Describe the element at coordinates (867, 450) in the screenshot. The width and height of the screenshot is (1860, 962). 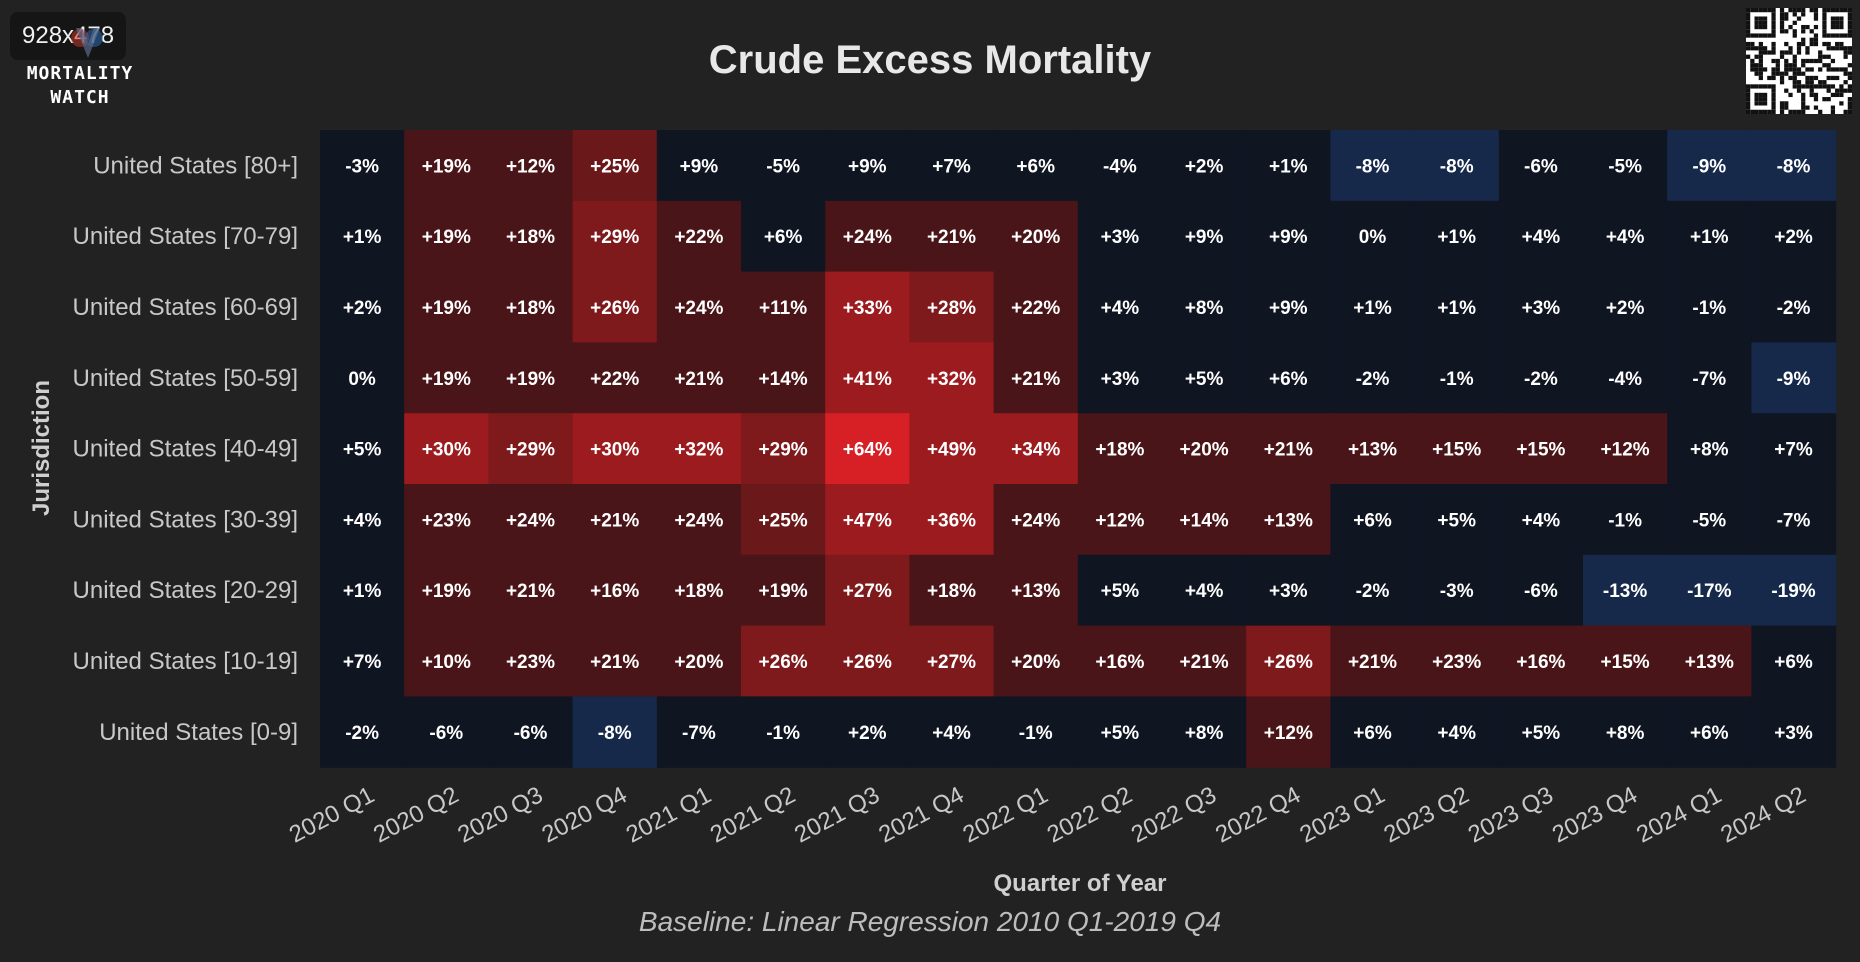
I see `cell-value-label: +64%` at that location.